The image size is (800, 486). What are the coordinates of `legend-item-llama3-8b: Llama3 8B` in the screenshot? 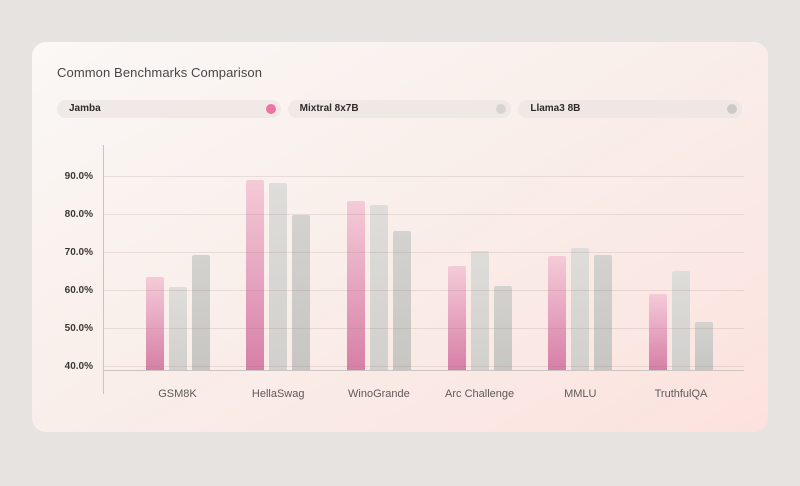 It's located at (630, 109).